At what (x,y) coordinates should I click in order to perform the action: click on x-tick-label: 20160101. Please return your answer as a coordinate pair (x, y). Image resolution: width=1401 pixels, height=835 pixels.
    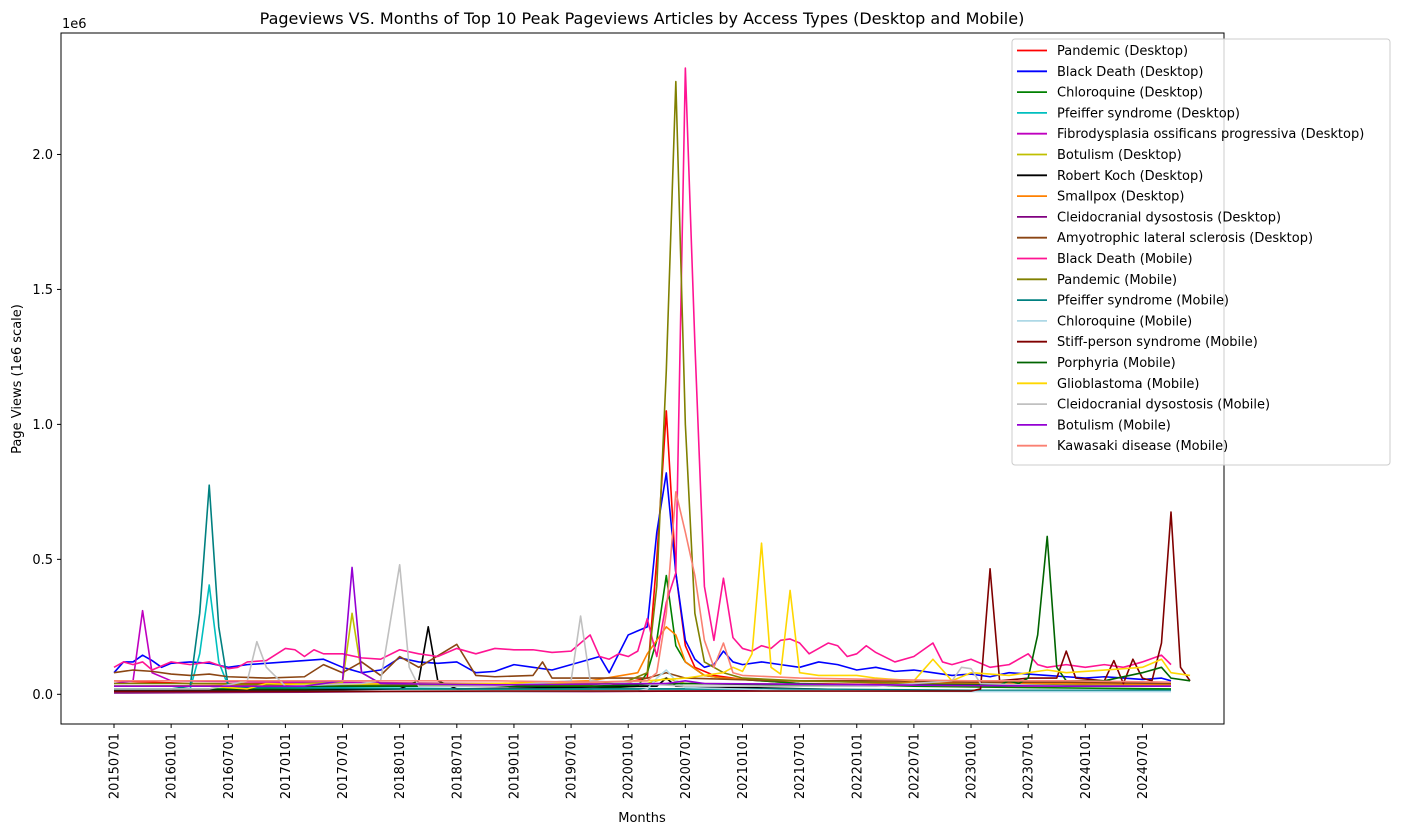
    Looking at the image, I should click on (172, 766).